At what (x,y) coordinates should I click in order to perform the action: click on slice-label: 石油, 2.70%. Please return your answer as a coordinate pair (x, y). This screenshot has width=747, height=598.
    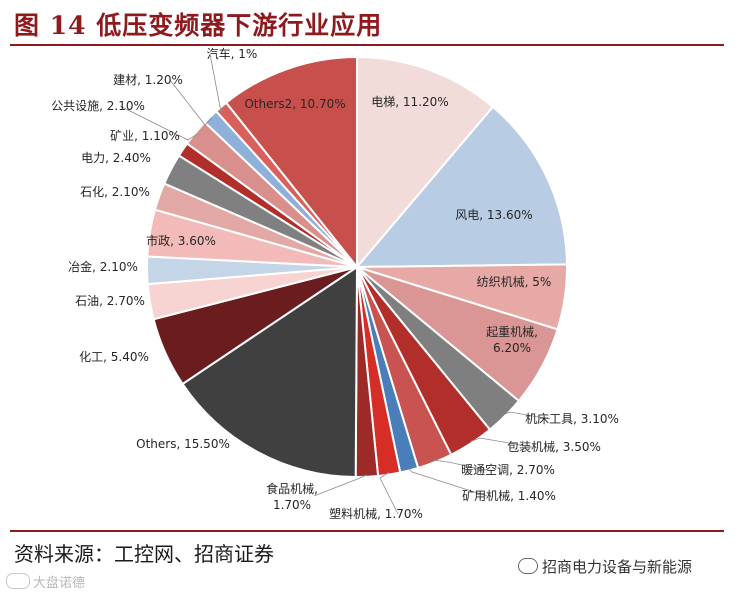
    Looking at the image, I should click on (110, 301).